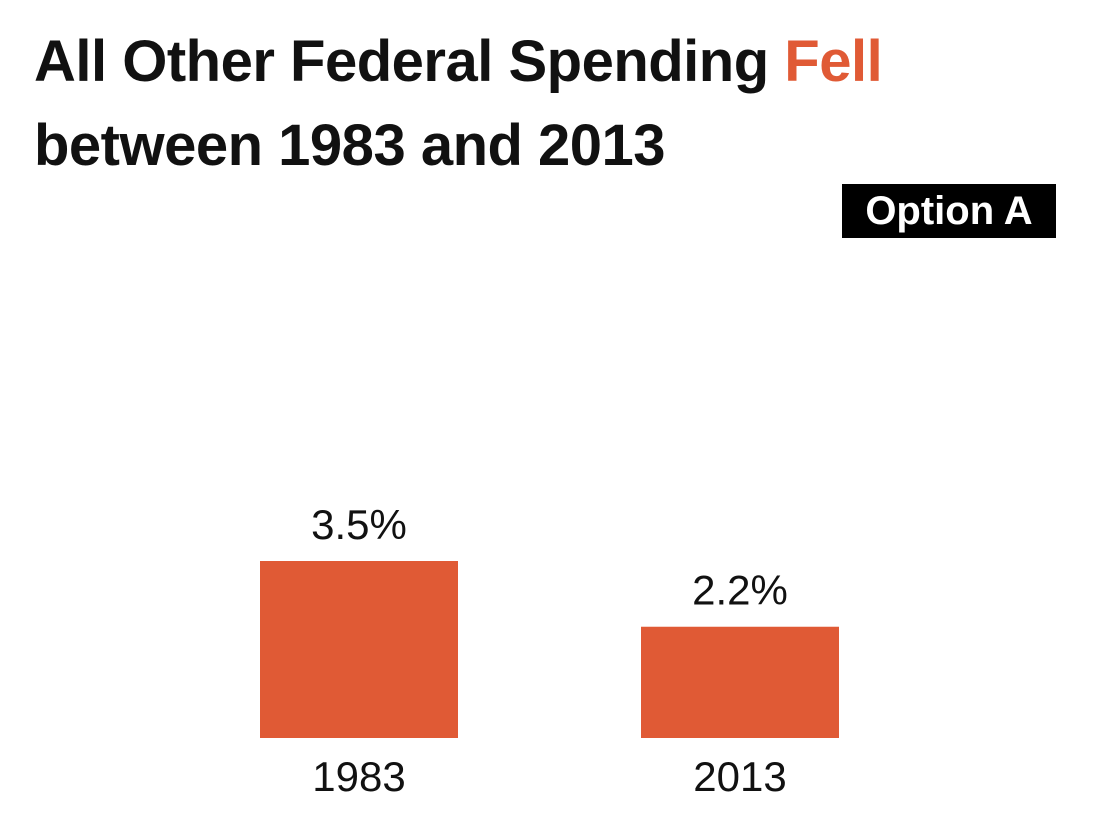  I want to click on x-tick-label-1983: 1983, so click(358, 776).